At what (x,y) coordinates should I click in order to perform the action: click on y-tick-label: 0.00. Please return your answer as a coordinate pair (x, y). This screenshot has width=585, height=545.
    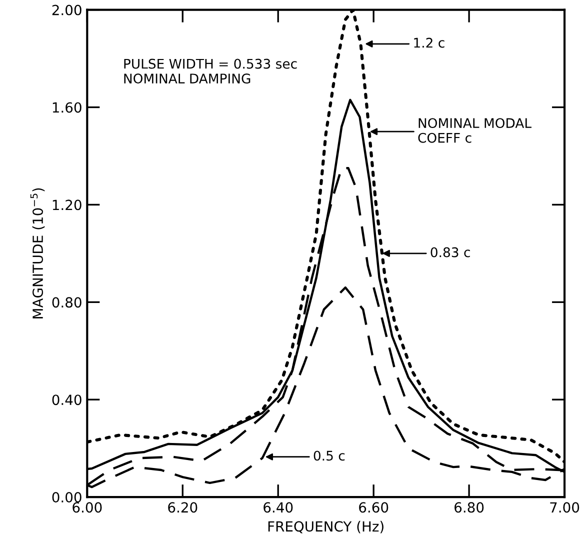
    Looking at the image, I should click on (67, 497).